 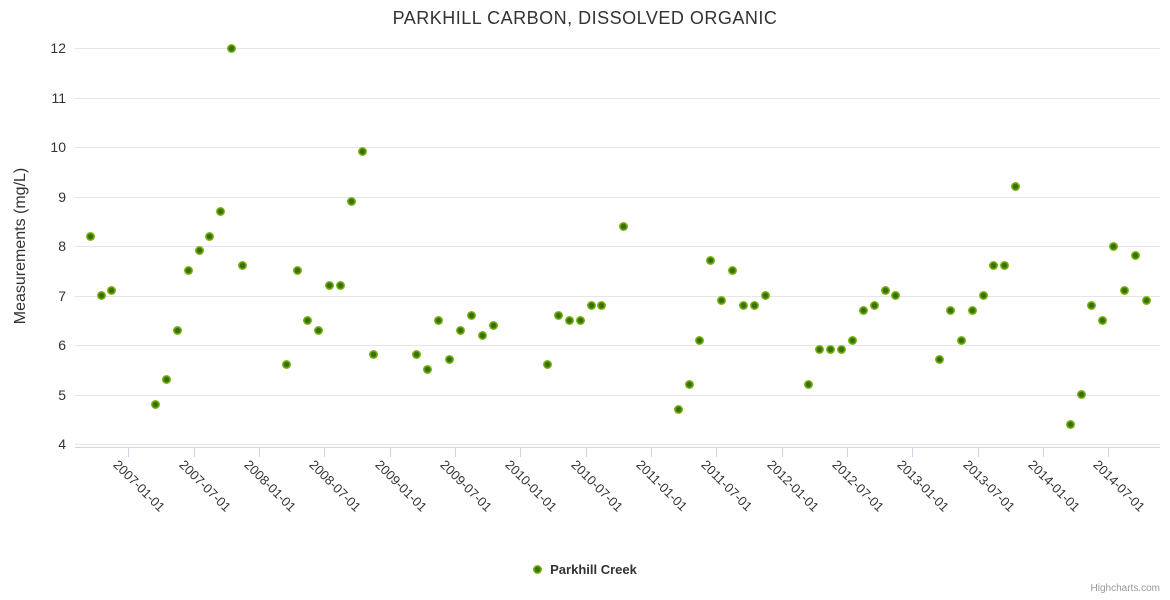 What do you see at coordinates (538, 569) in the screenshot?
I see `legend-marker-icon` at bounding box center [538, 569].